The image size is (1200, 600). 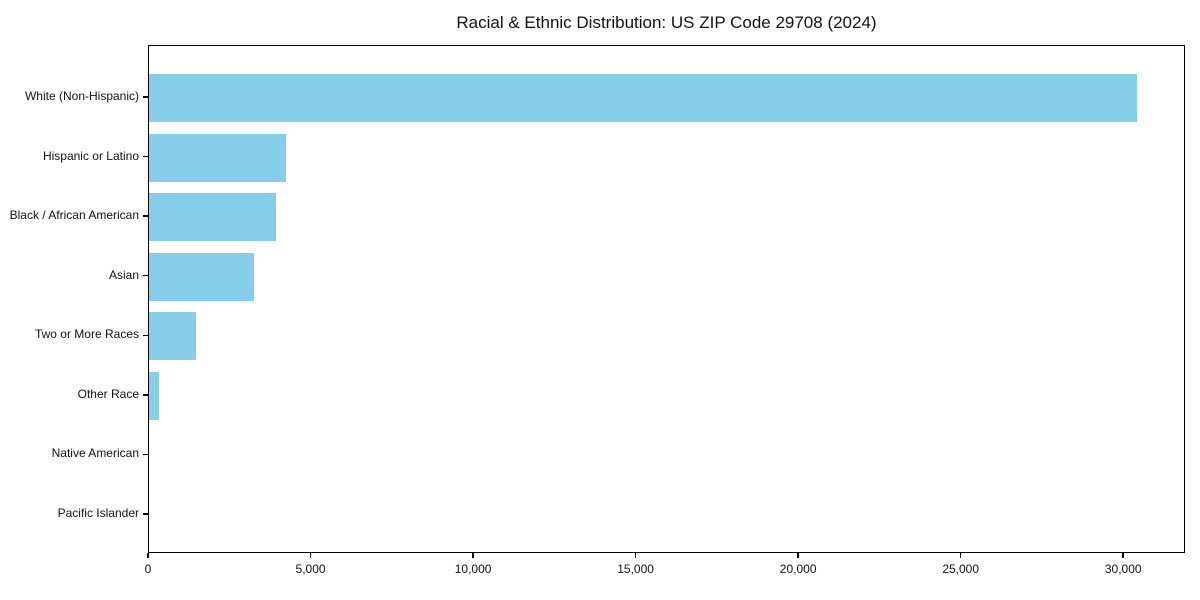 I want to click on x-axis-tick-label: 25,000, so click(x=961, y=569).